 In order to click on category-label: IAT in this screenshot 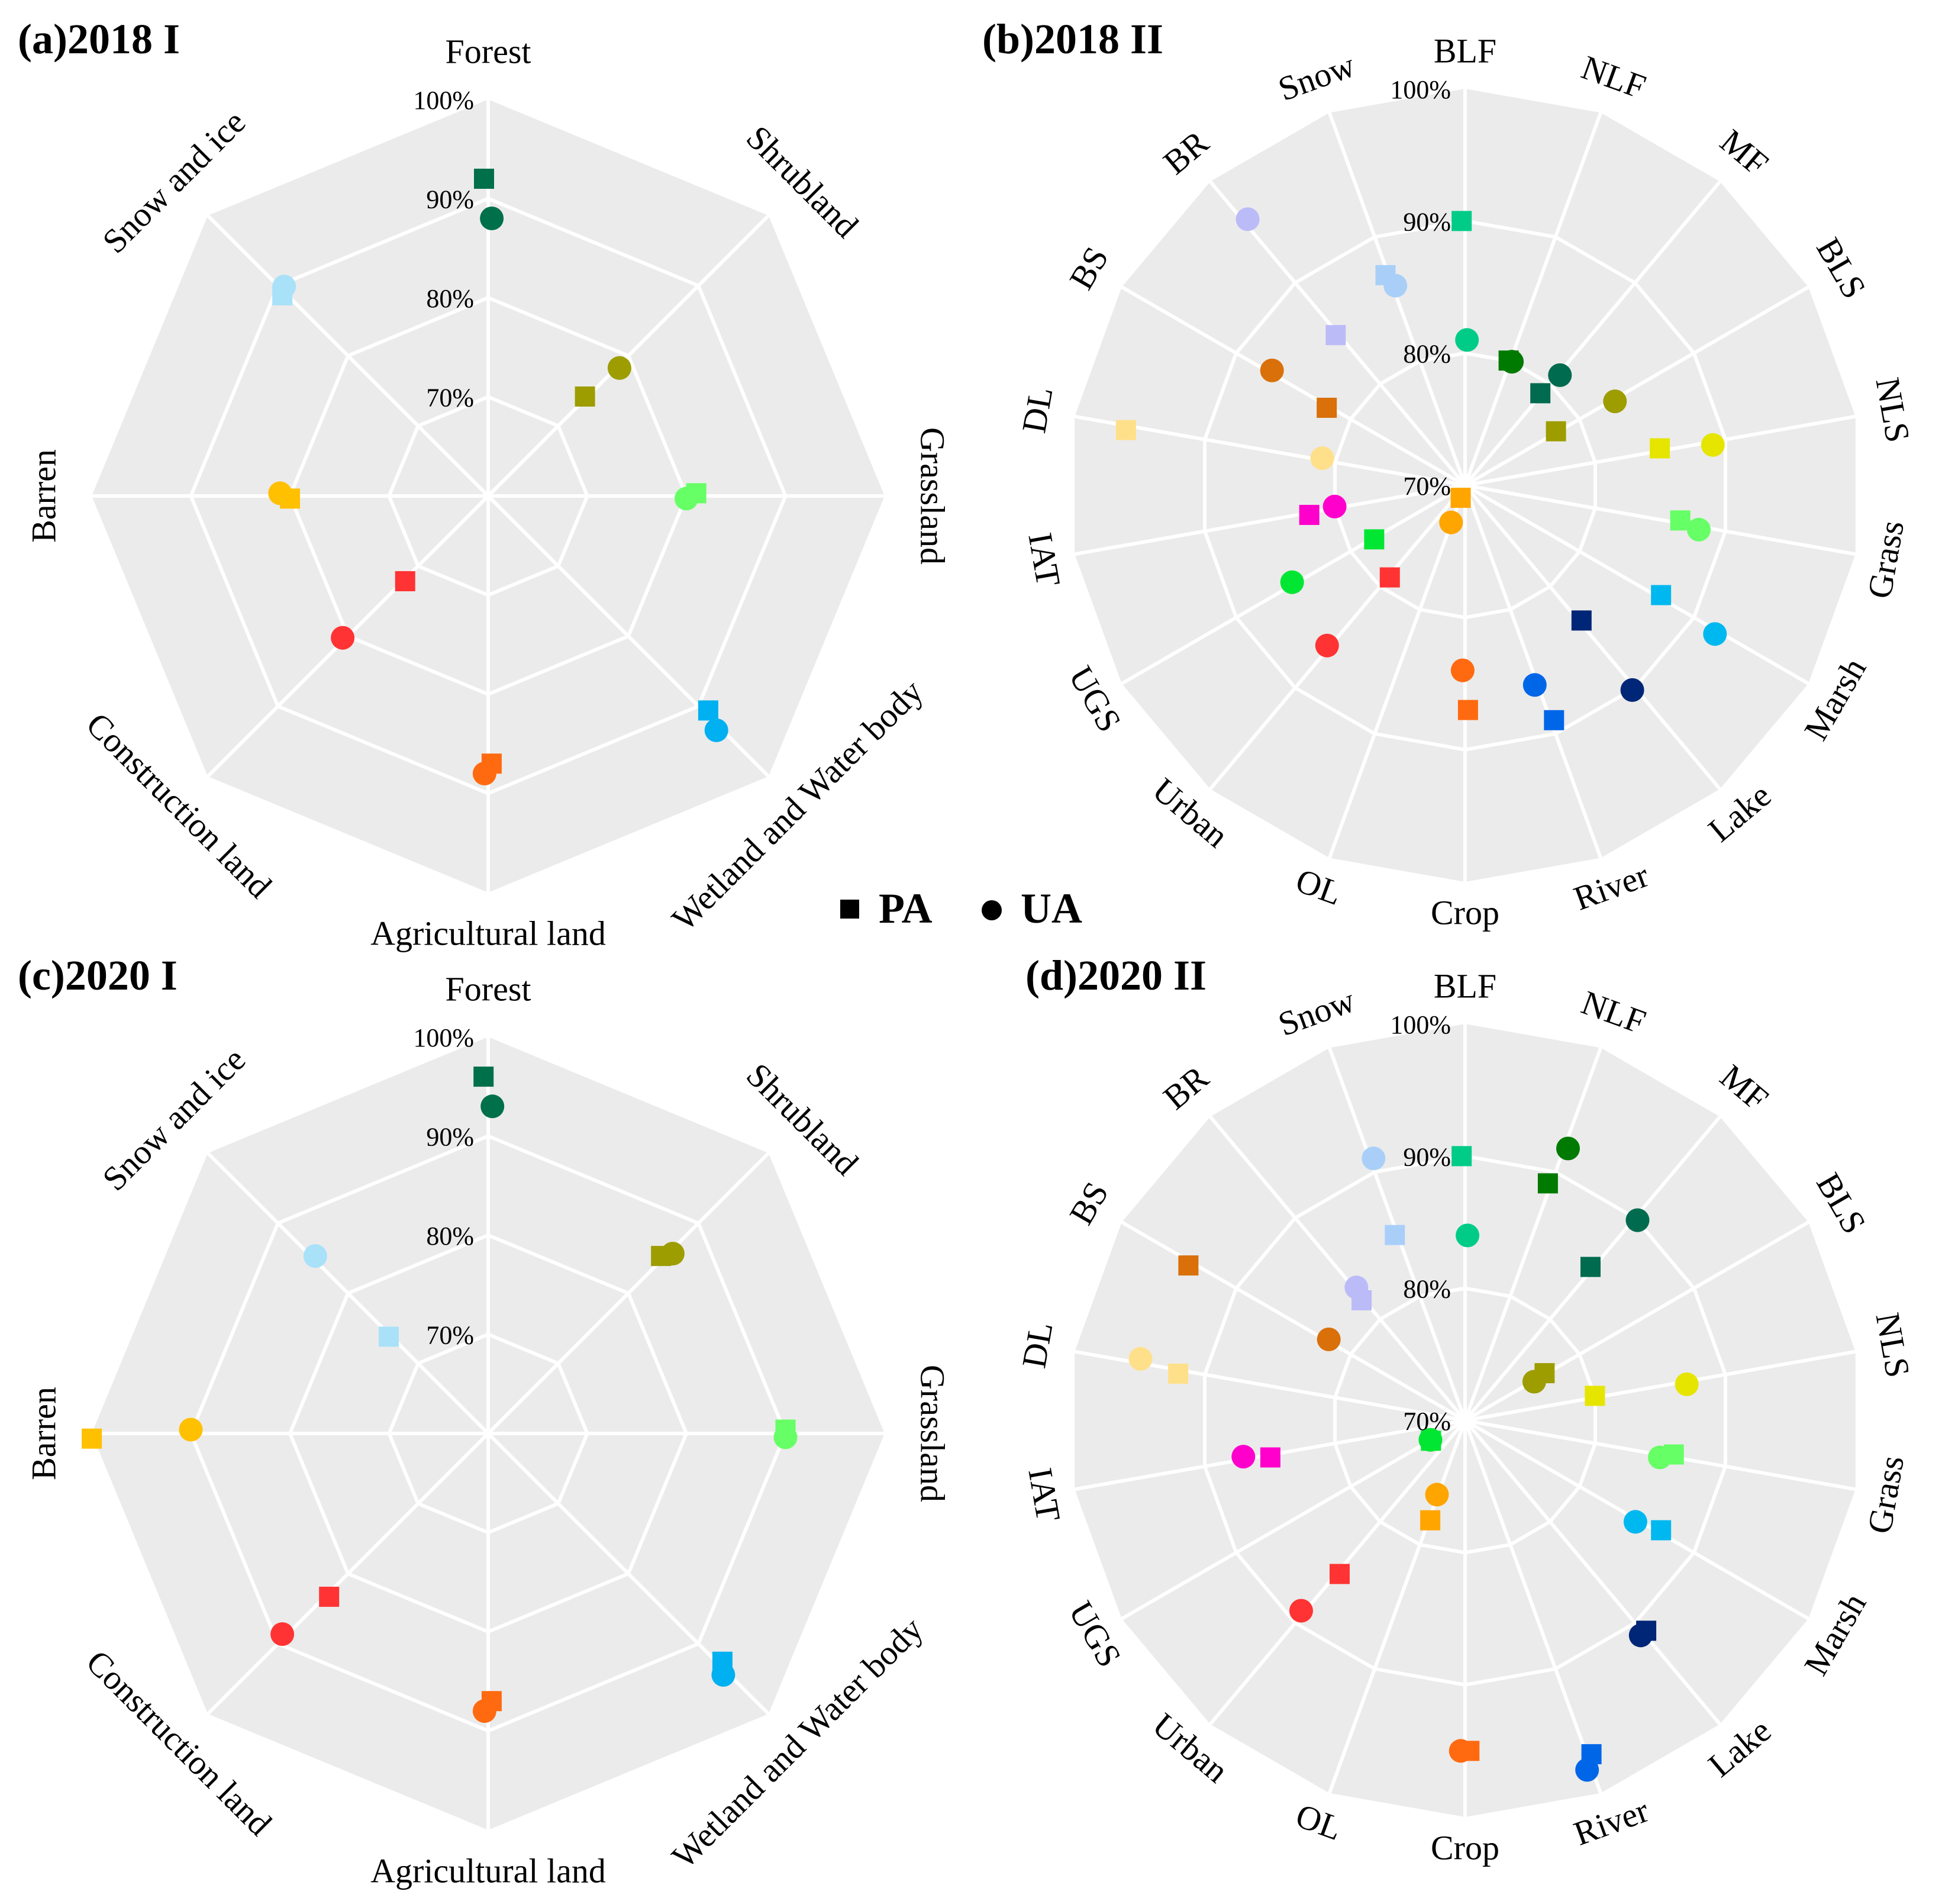, I will do `click(1044, 559)`.